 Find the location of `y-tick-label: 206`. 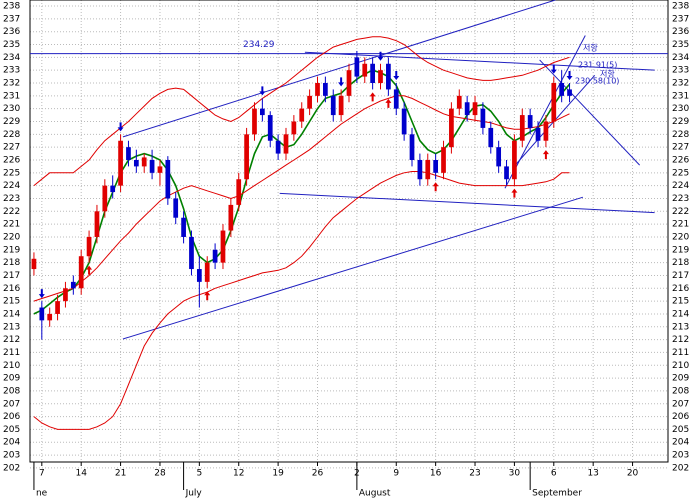

y-tick-label: 206 is located at coordinates (11, 417).